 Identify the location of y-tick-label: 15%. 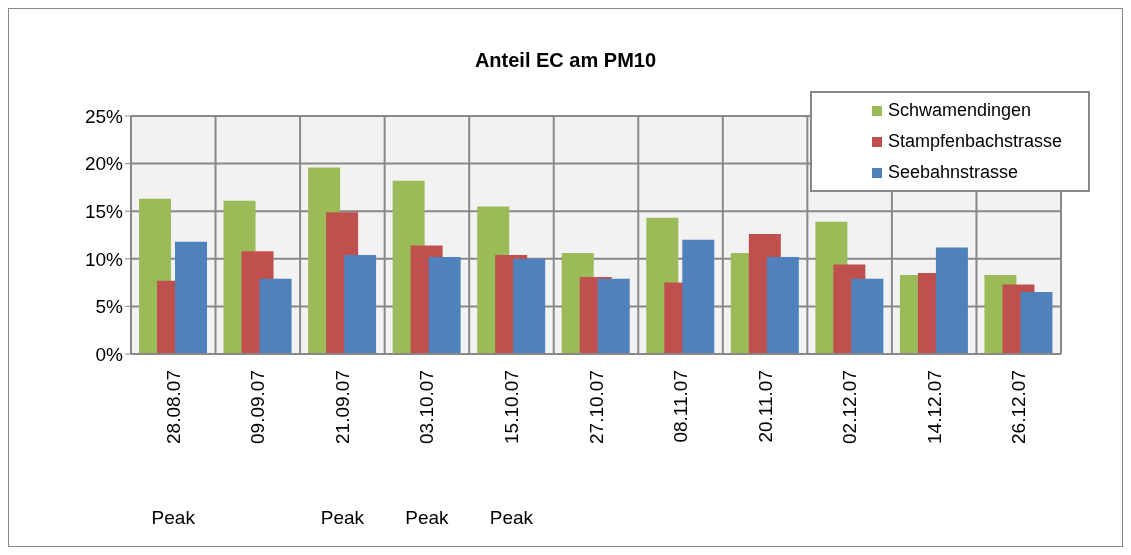
(104, 211).